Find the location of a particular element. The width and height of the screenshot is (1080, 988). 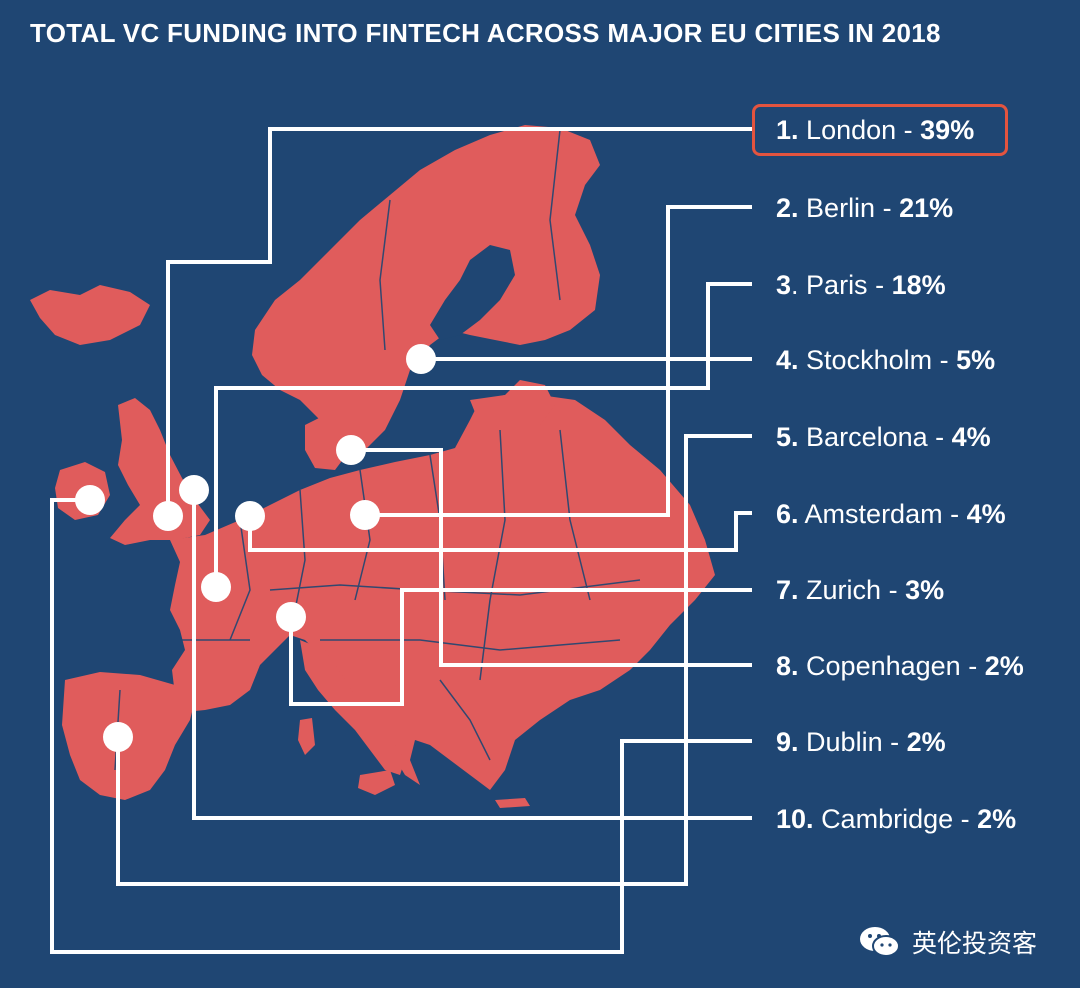

city-label-copenhagen: 8. Copenhagen - 2% is located at coordinates (900, 666).